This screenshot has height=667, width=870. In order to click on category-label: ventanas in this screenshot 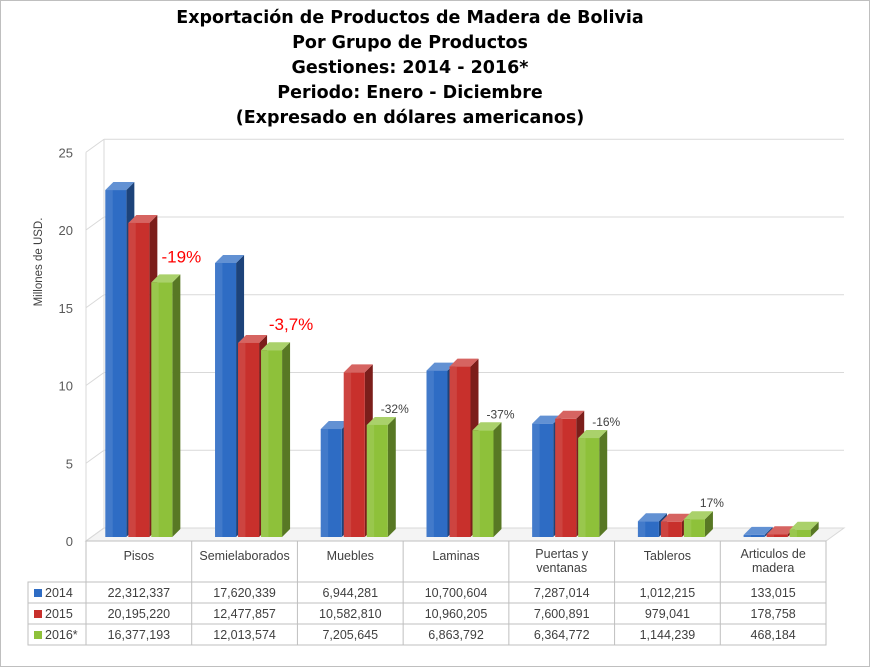, I will do `click(561, 568)`.